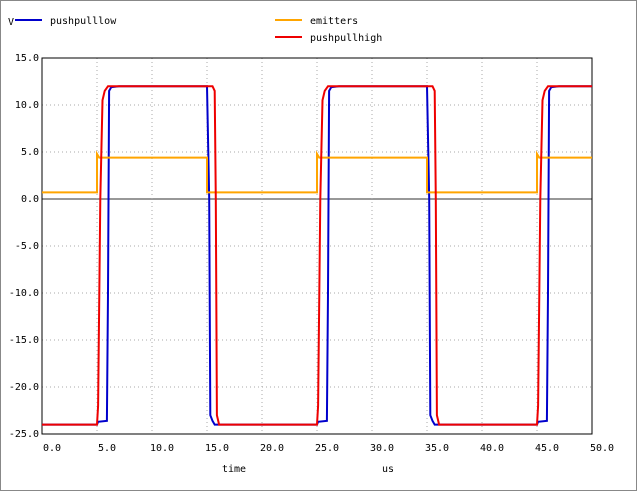 The width and height of the screenshot is (637, 491). What do you see at coordinates (317, 172) in the screenshot?
I see `series-line` at bounding box center [317, 172].